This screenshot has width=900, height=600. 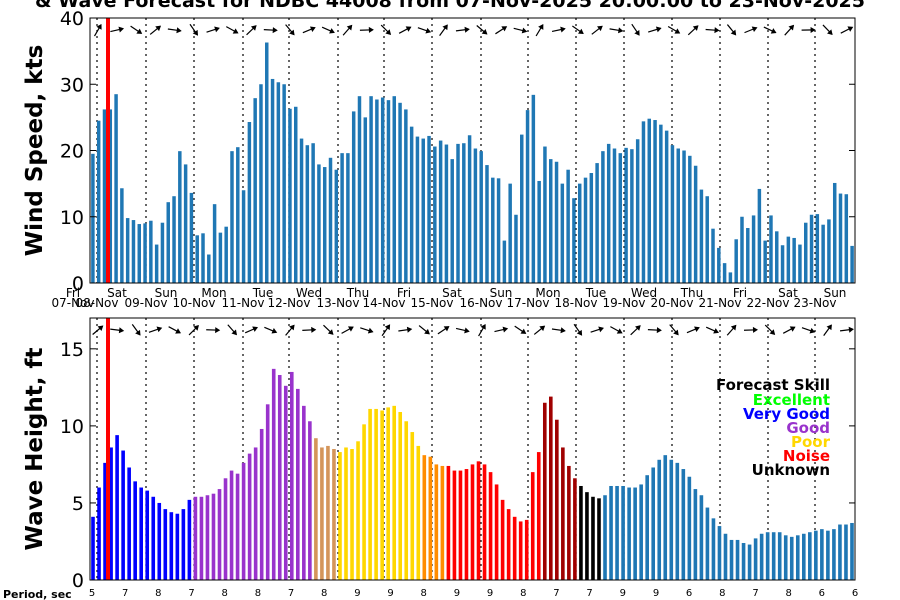 What do you see at coordinates (457, 593) in the screenshot?
I see `period-value: 9` at bounding box center [457, 593].